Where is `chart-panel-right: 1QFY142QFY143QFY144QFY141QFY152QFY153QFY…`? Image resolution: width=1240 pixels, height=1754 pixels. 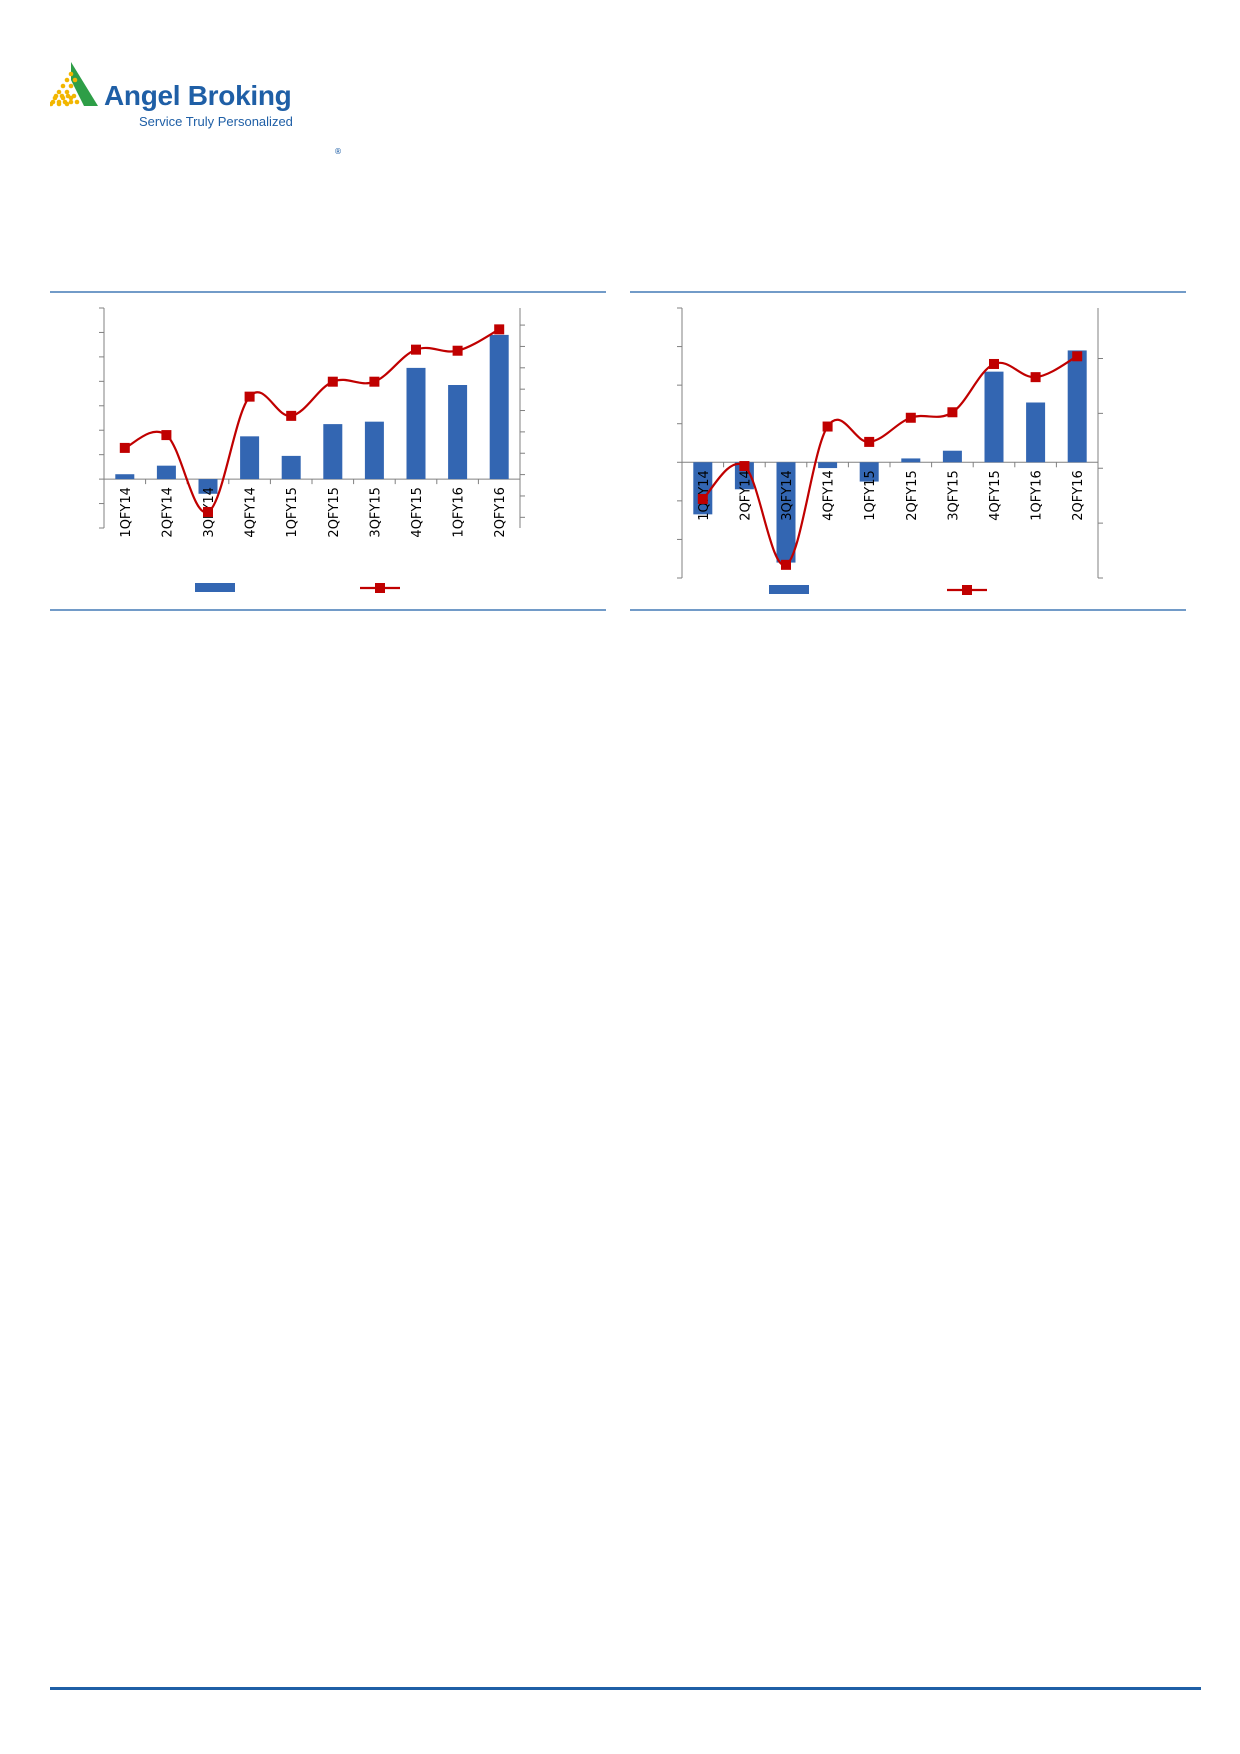
chart-panel-right: 1QFY142QFY143QFY144QFY141QFY152QFY153QFY… is located at coordinates (910, 451).